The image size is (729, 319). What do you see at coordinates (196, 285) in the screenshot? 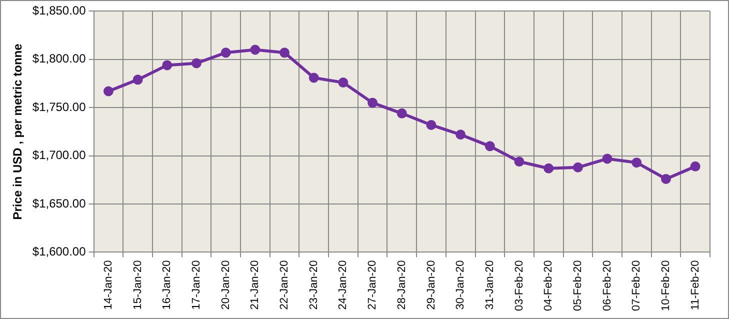
I see `x-tick-label: 17-Jan-20` at bounding box center [196, 285].